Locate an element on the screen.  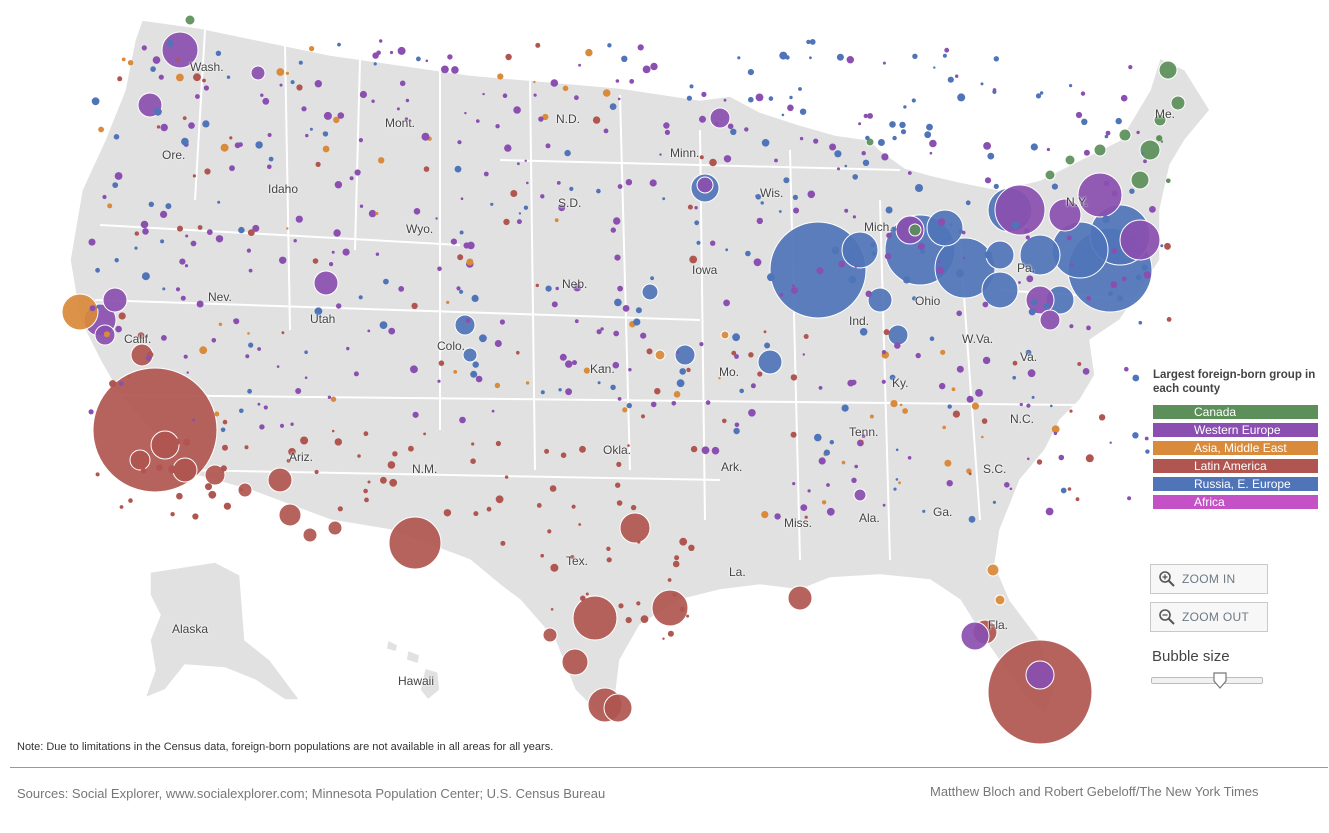
zoom-out-button: ZOOM OUT is located at coordinates (1209, 617).